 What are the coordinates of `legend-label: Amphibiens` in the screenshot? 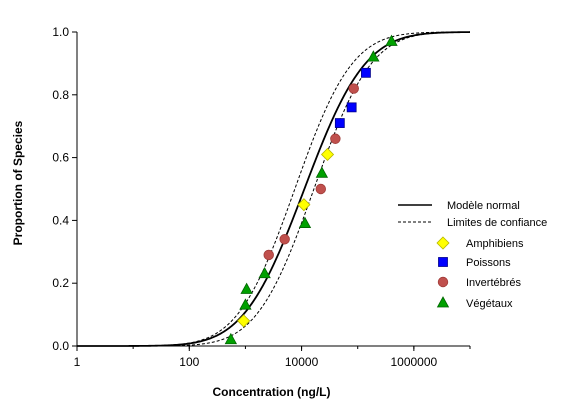 It's located at (495, 244).